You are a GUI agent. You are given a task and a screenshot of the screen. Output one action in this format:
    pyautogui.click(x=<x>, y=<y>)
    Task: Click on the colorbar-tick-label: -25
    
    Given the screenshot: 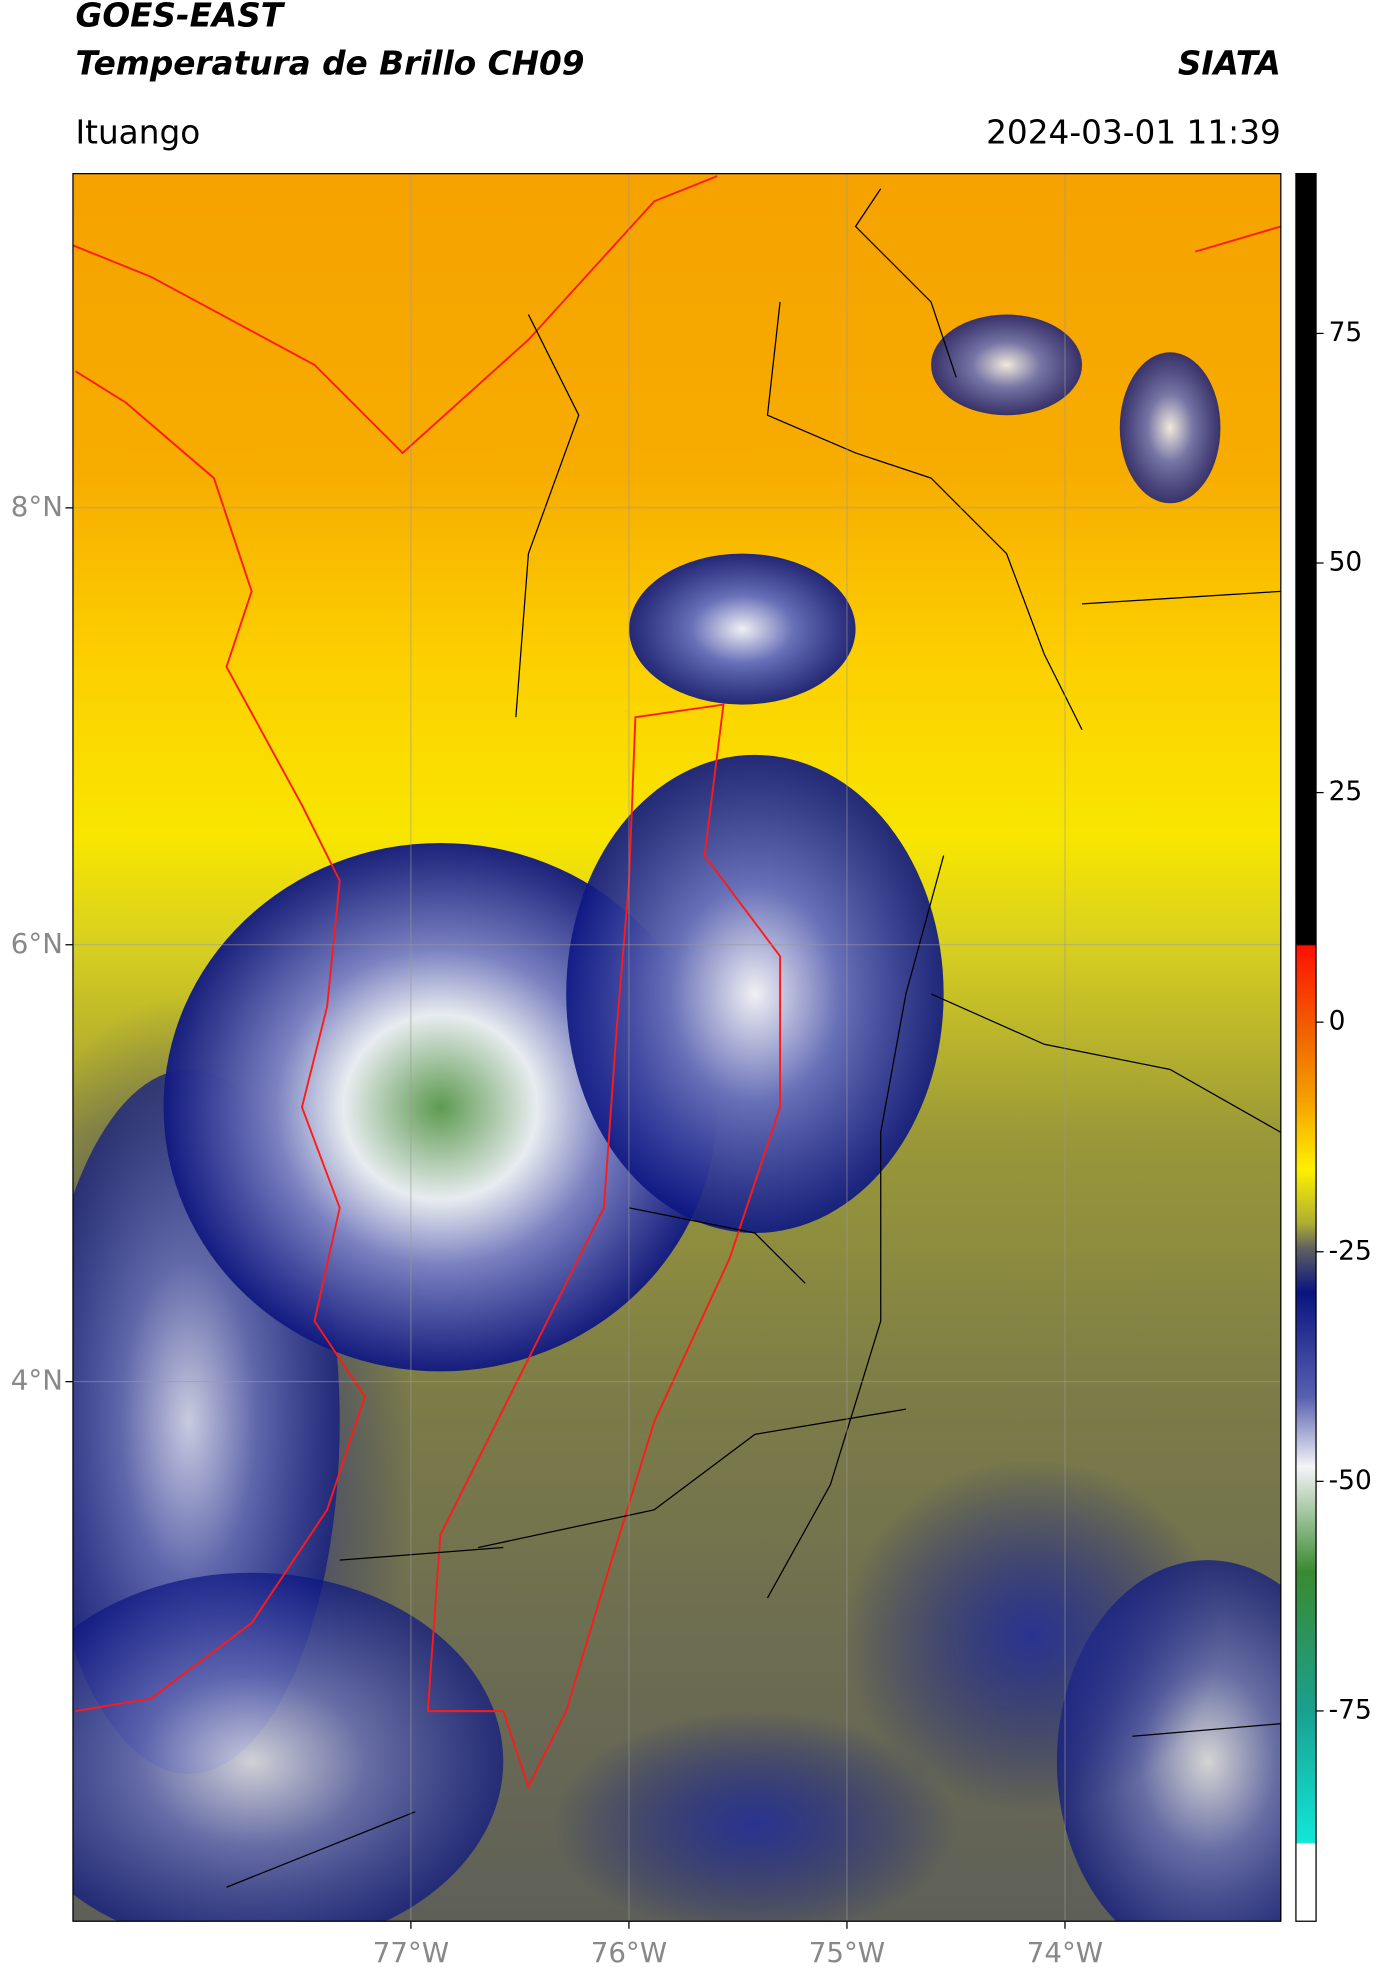 What is the action you would take?
    pyautogui.click(x=1350, y=1250)
    